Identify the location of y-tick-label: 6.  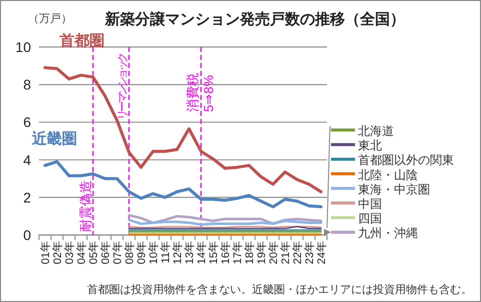
(27, 122).